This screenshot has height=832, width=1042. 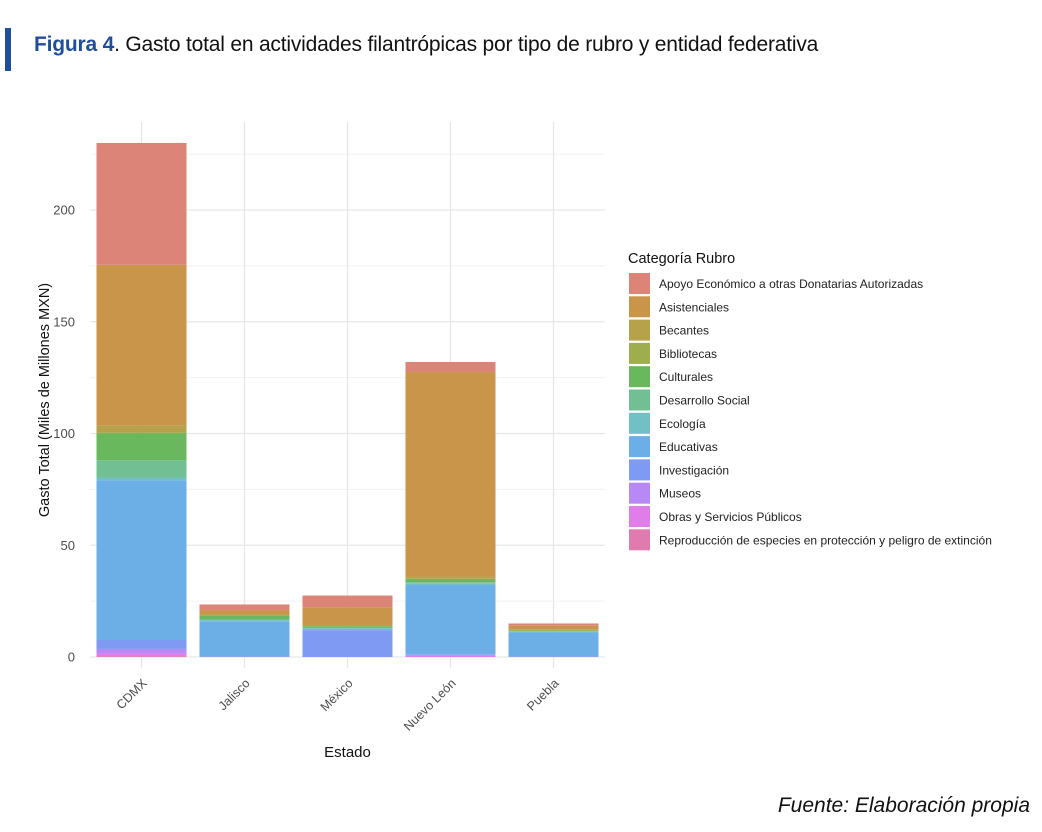 I want to click on legend-label: Obras y Servicios Públicos, so click(x=730, y=517).